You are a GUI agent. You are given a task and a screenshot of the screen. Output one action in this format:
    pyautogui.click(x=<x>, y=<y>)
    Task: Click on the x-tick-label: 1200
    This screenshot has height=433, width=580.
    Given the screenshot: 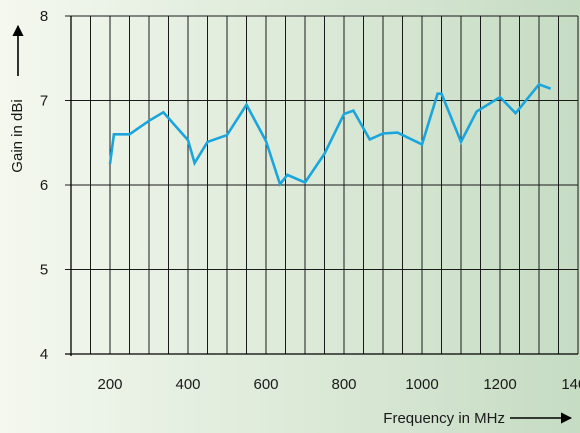 What is the action you would take?
    pyautogui.click(x=499, y=384)
    